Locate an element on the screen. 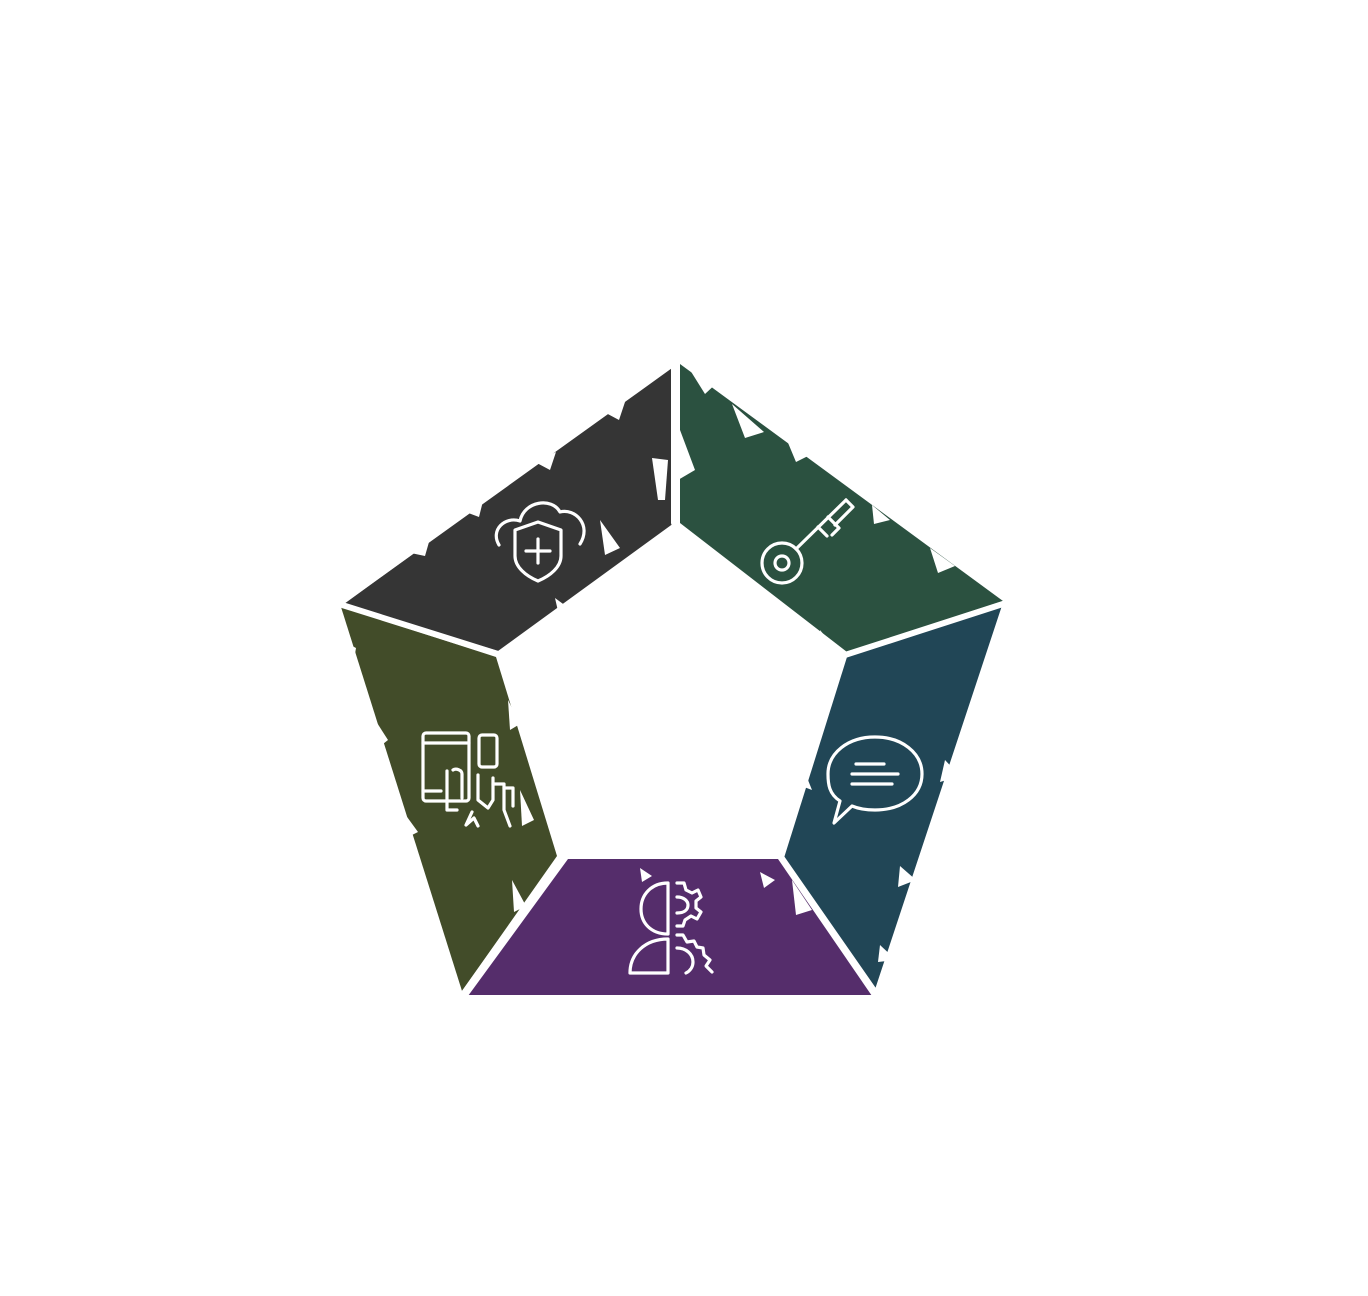 The height and width of the screenshot is (1296, 1368). segment-right-shape is located at coordinates (894, 798).